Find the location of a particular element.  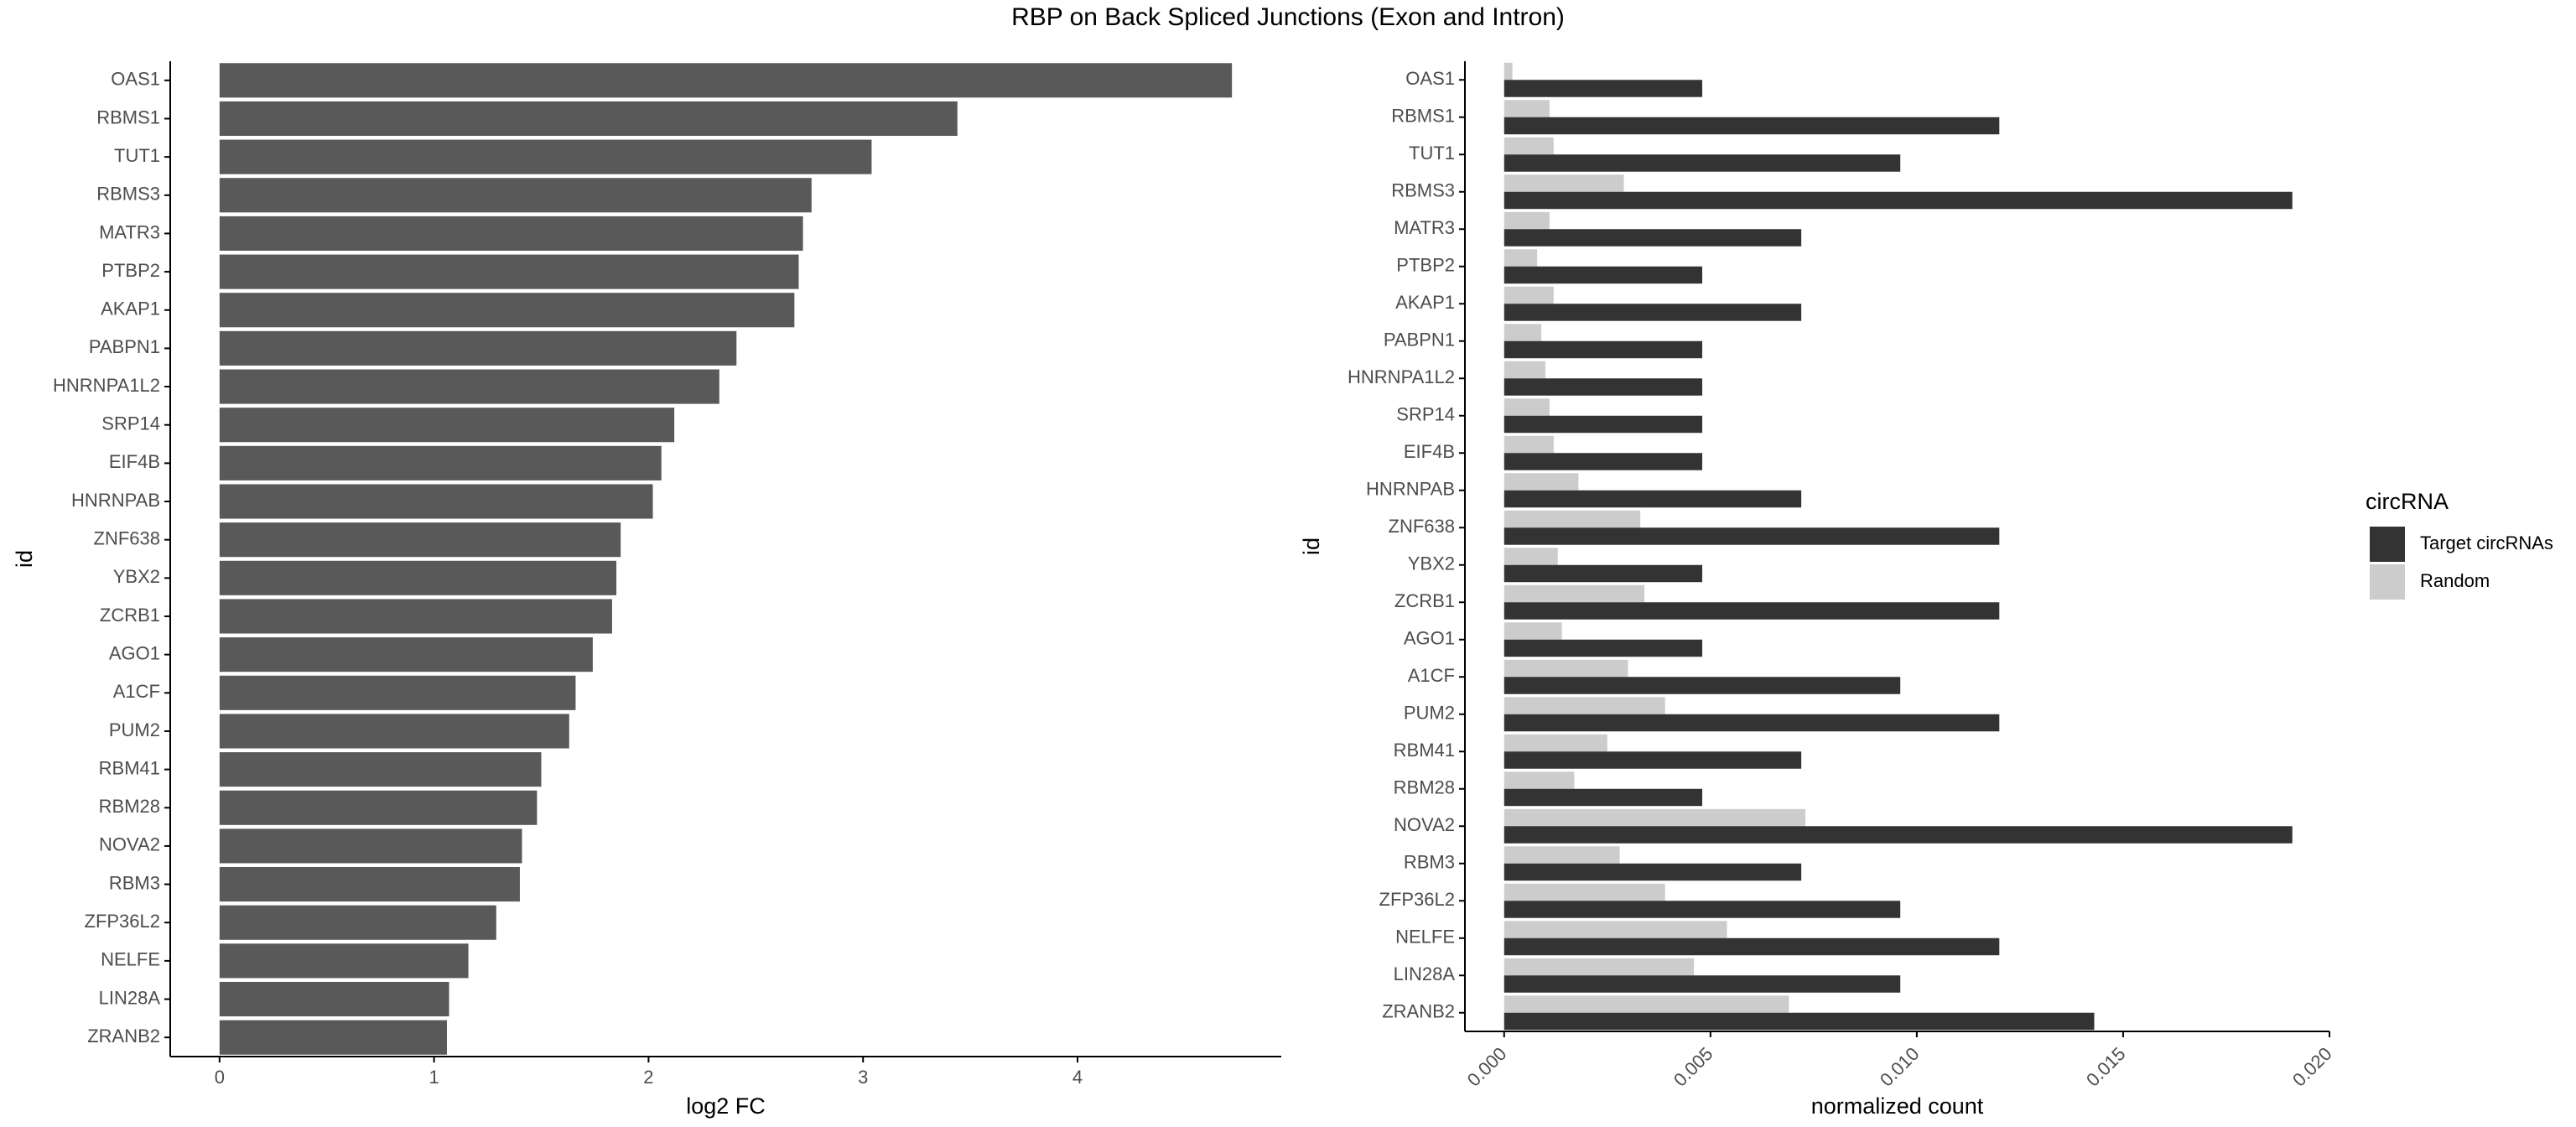

bar-matr3 is located at coordinates (511, 233).